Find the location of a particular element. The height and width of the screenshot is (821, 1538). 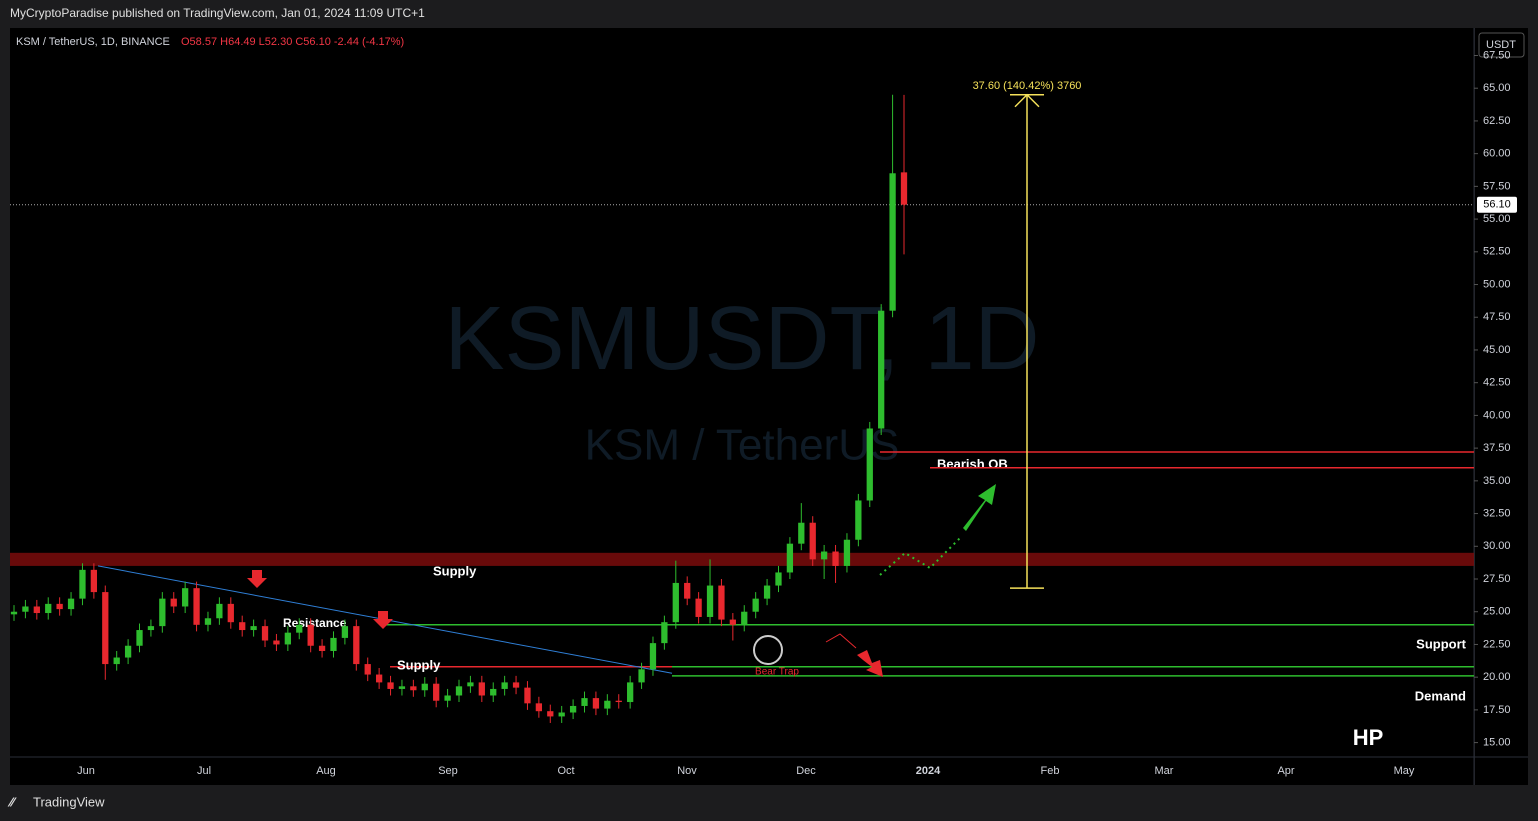

y-tick-label: 52.50 is located at coordinates (1497, 252).